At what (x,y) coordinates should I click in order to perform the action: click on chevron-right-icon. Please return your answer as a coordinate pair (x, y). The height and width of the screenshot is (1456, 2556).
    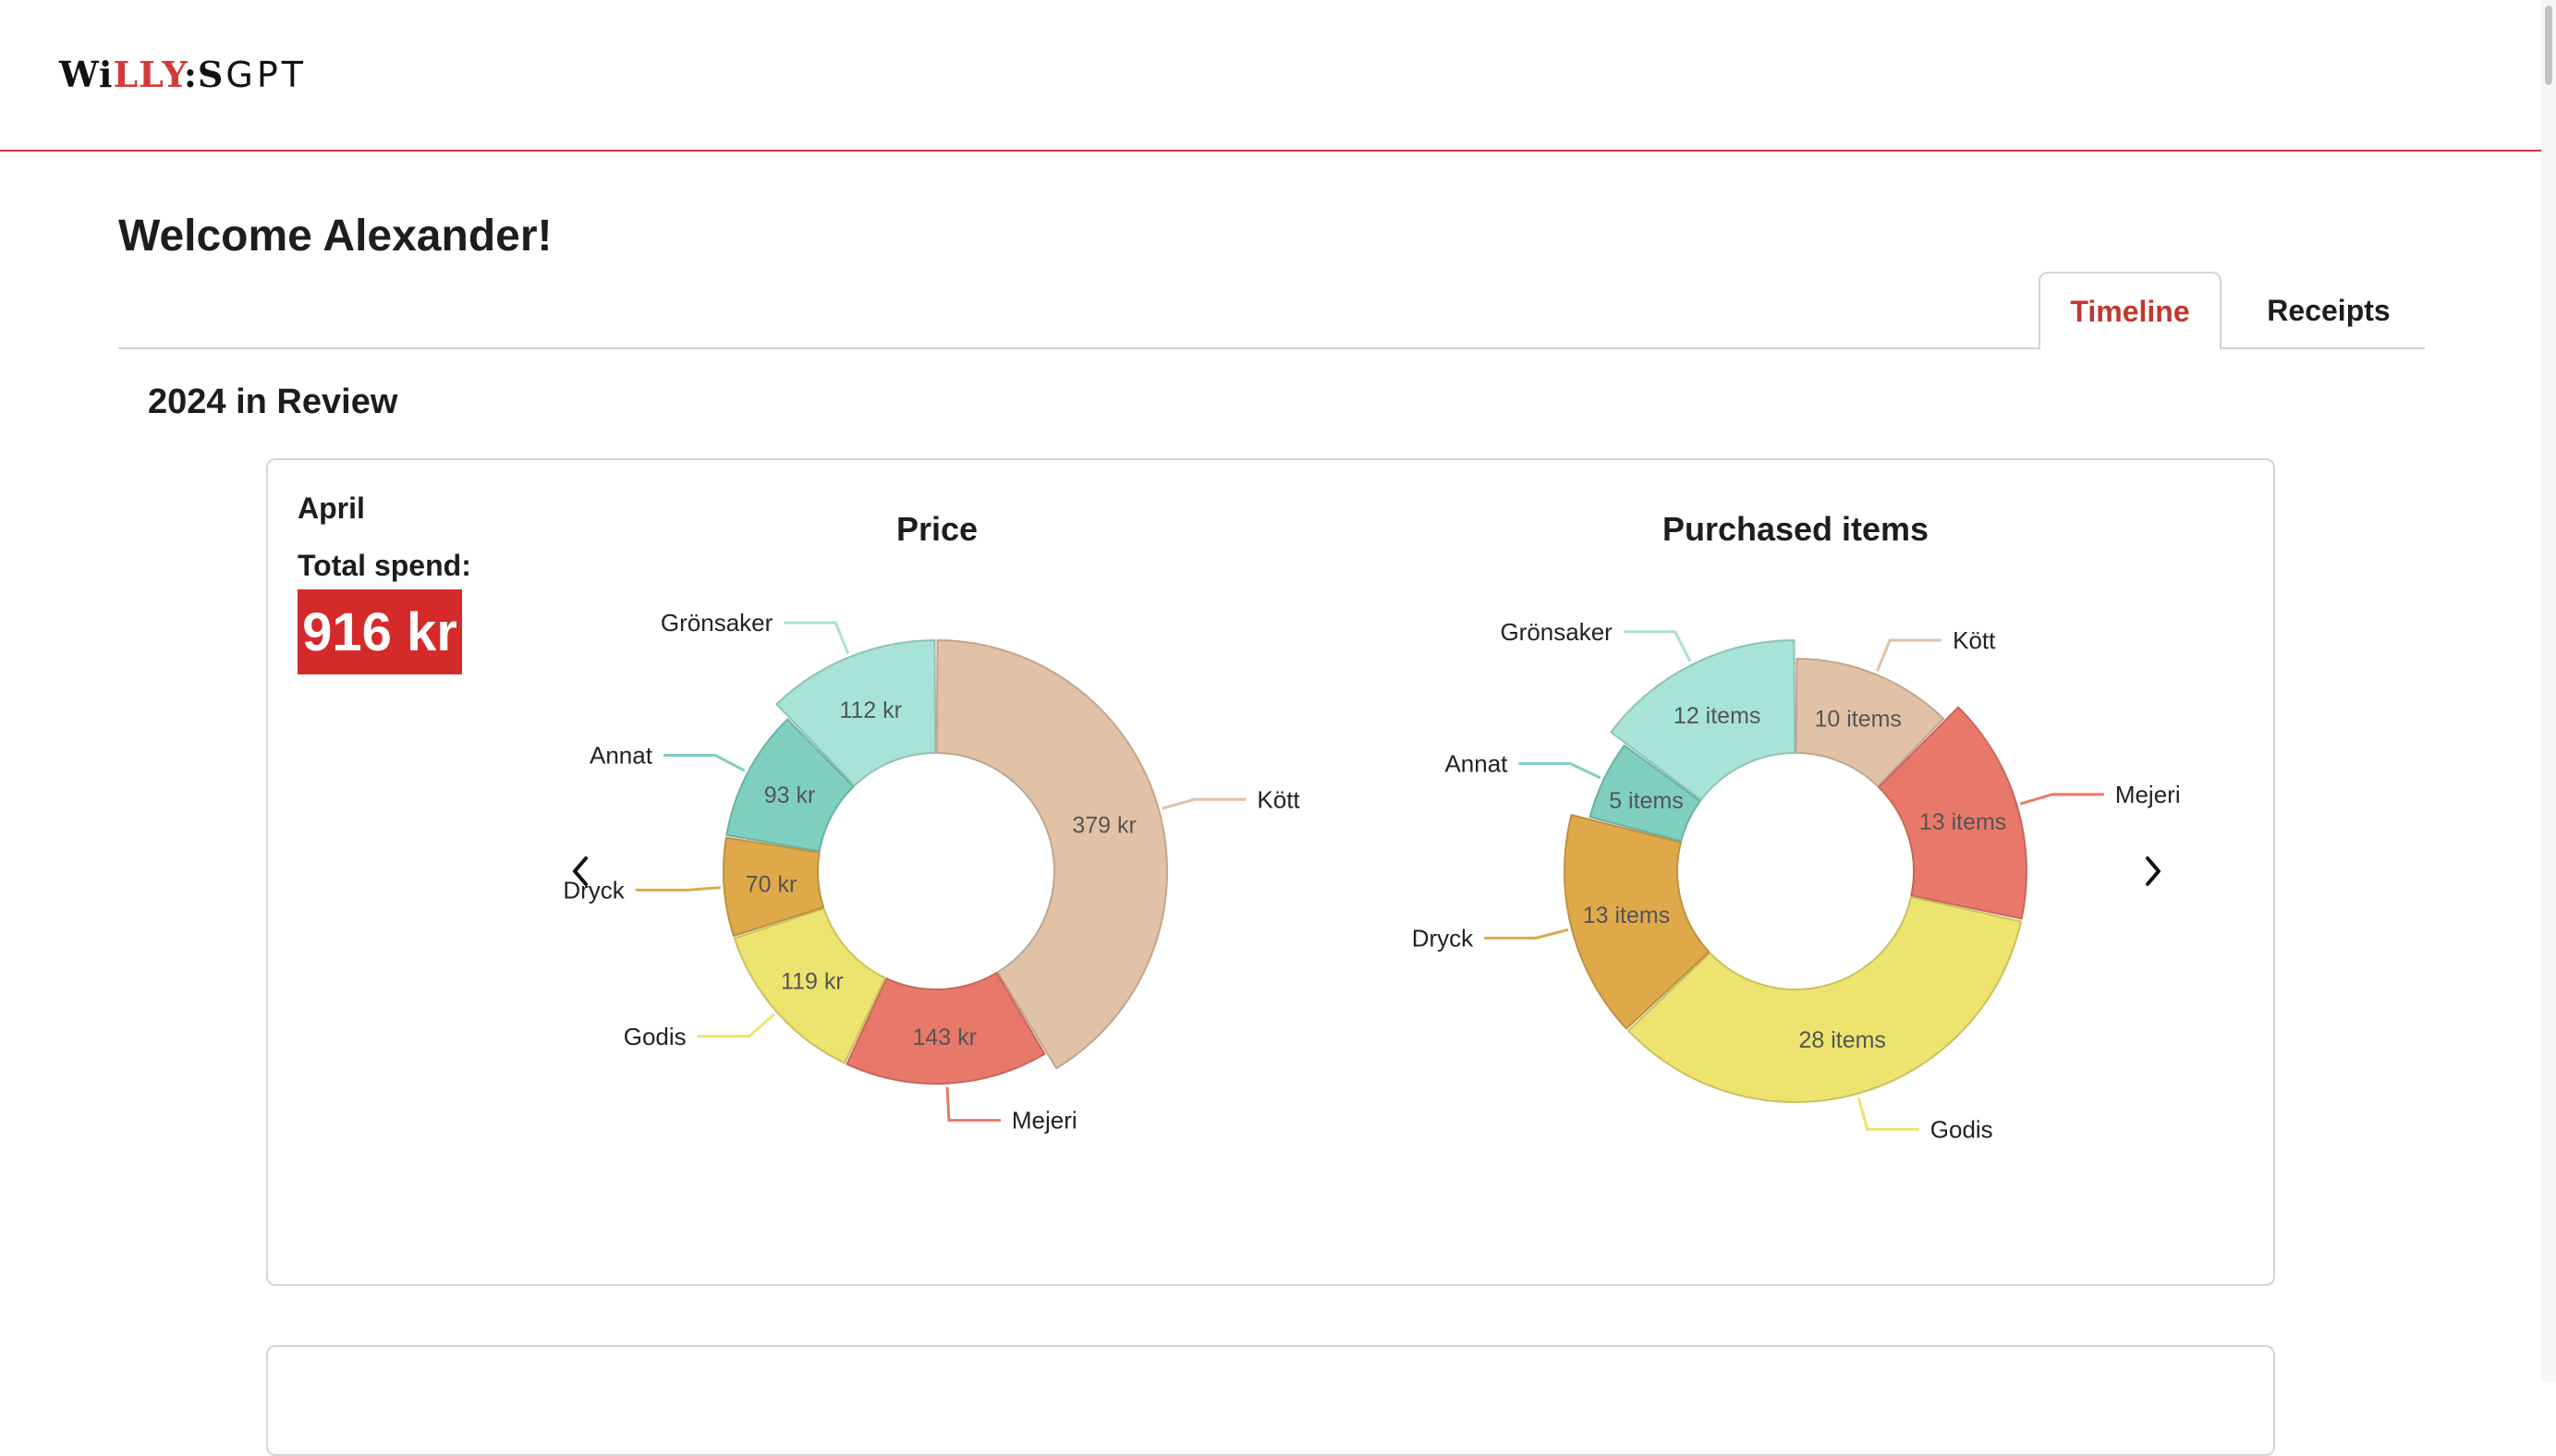
    Looking at the image, I should click on (2153, 871).